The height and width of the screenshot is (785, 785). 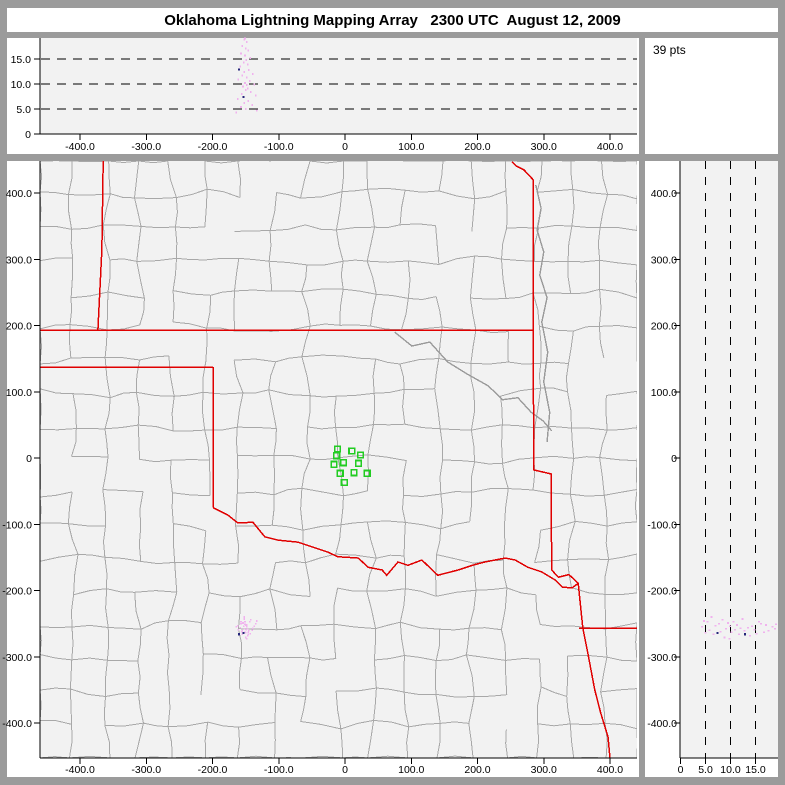 I want to click on lma-stations, so click(x=350, y=466).